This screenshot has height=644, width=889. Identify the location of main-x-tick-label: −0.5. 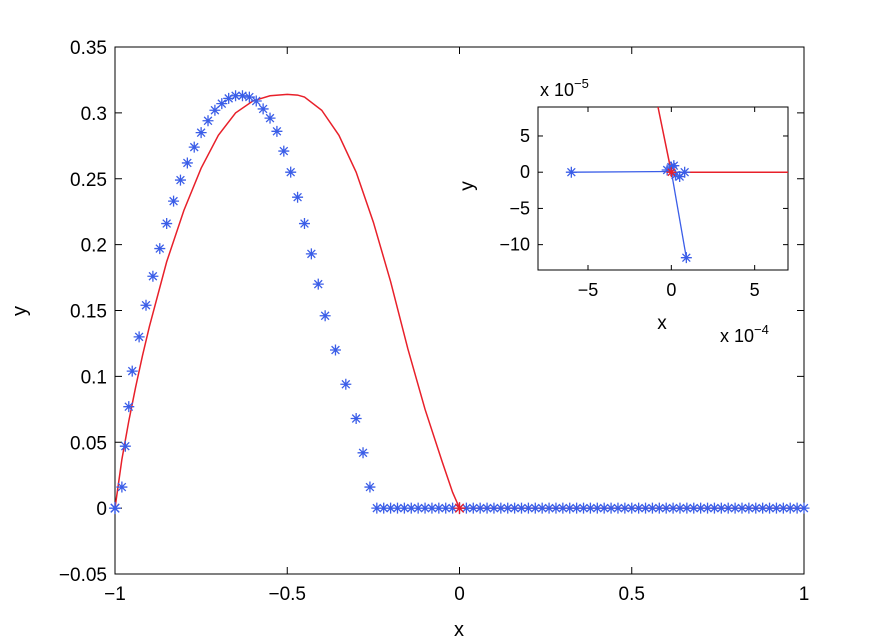
(287, 594).